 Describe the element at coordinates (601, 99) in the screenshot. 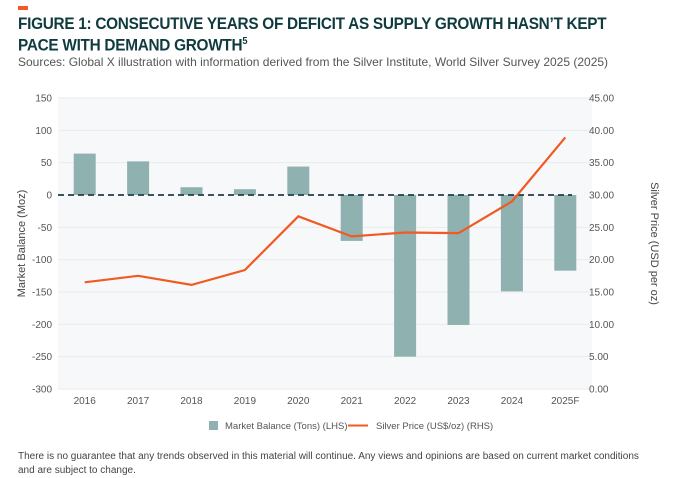

I see `y-right-tick-label: 45.00` at that location.